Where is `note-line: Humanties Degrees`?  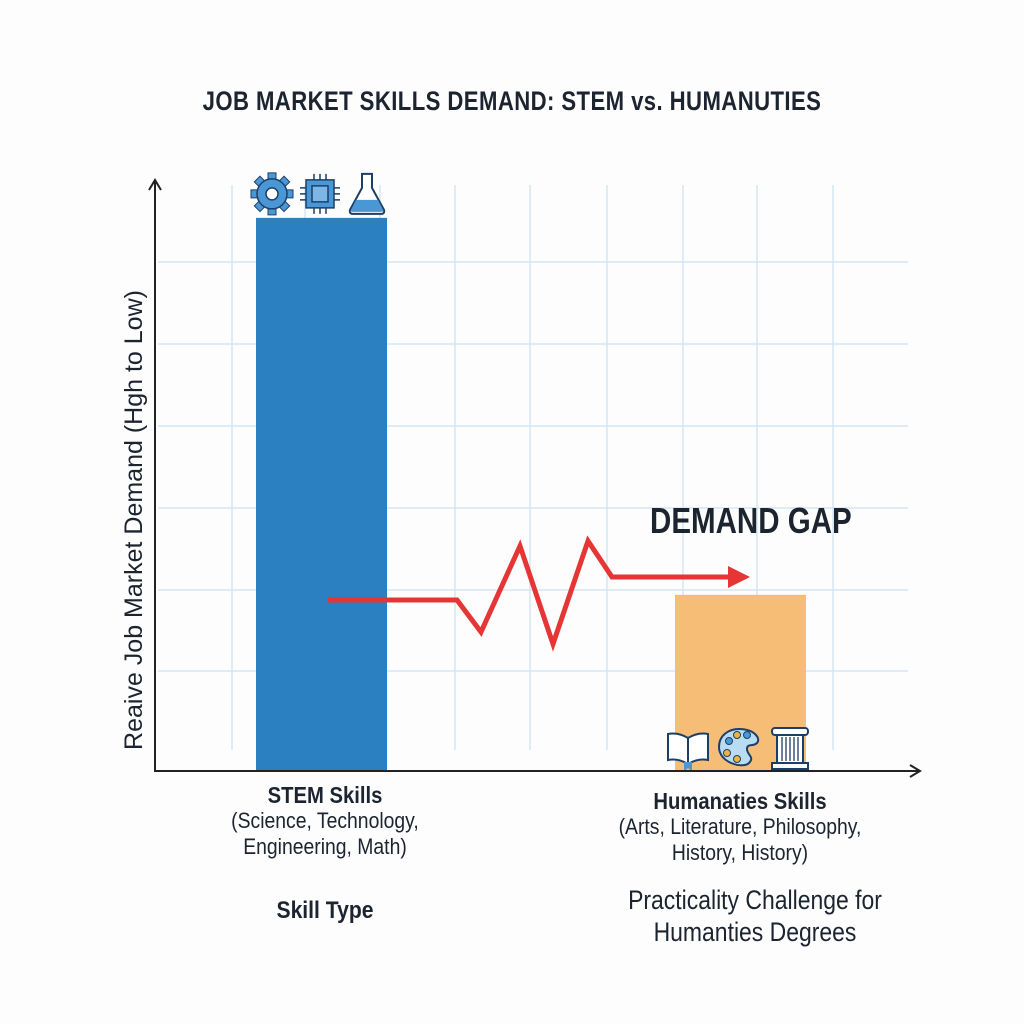 note-line: Humanties Degrees is located at coordinates (755, 932).